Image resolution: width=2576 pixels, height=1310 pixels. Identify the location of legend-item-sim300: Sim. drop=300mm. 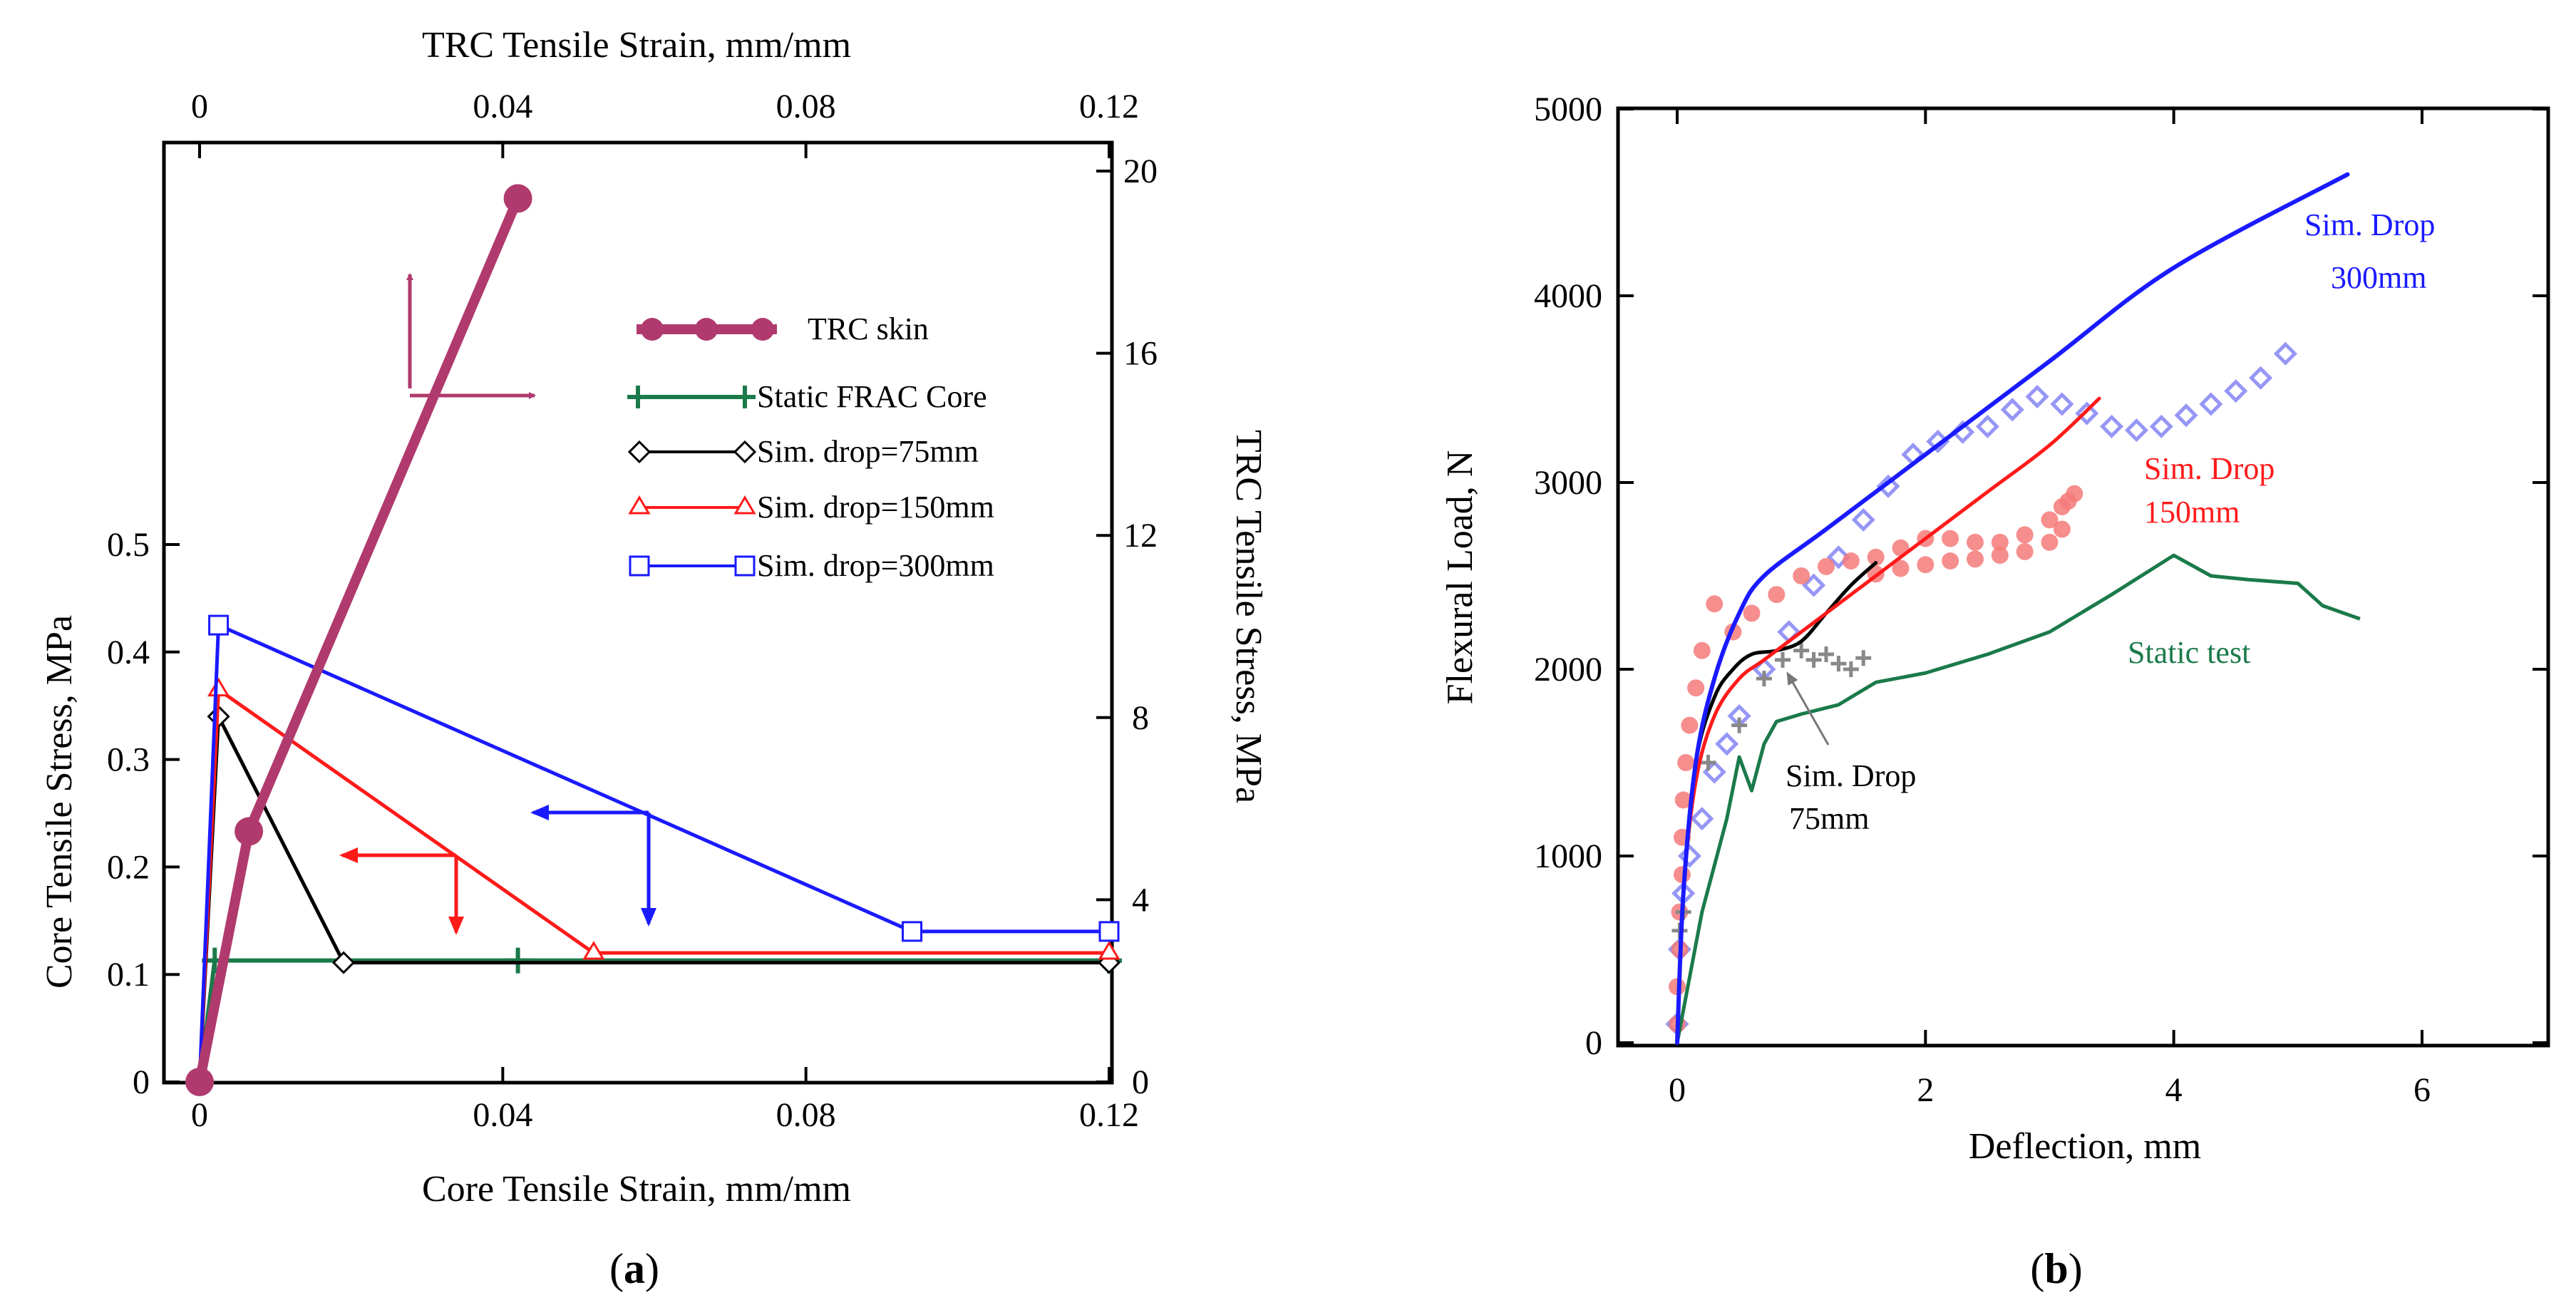
(811, 565).